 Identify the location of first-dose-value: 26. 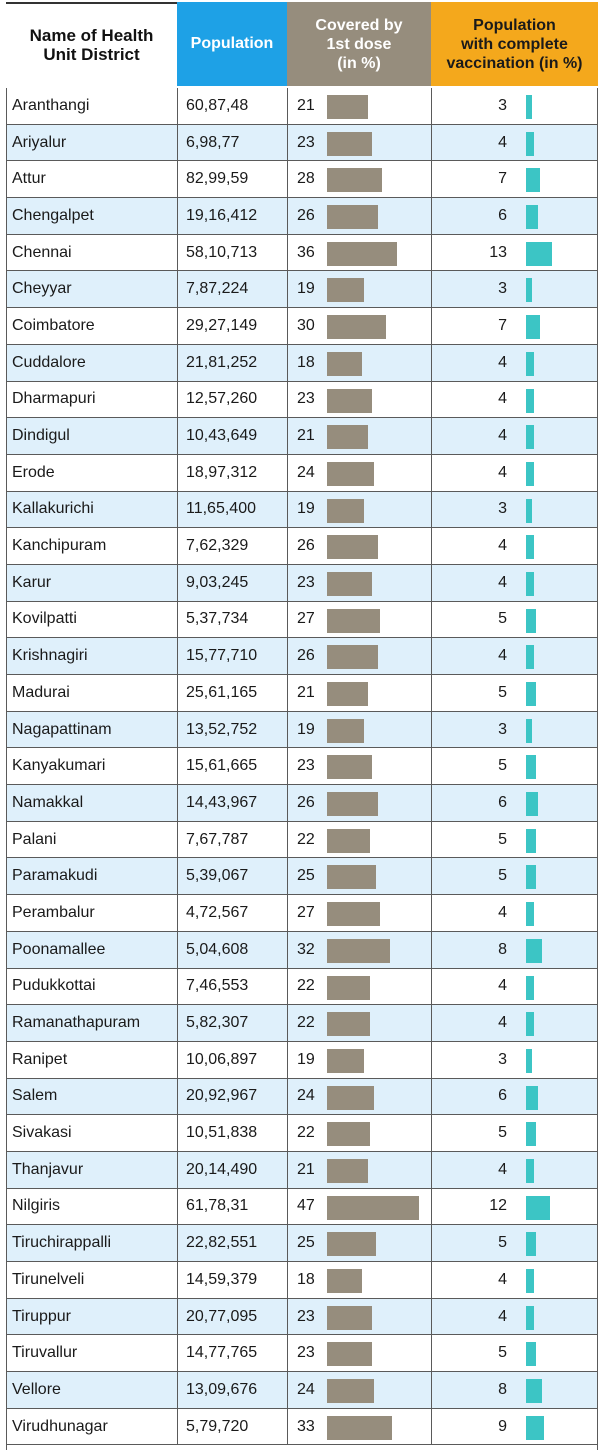
(306, 215).